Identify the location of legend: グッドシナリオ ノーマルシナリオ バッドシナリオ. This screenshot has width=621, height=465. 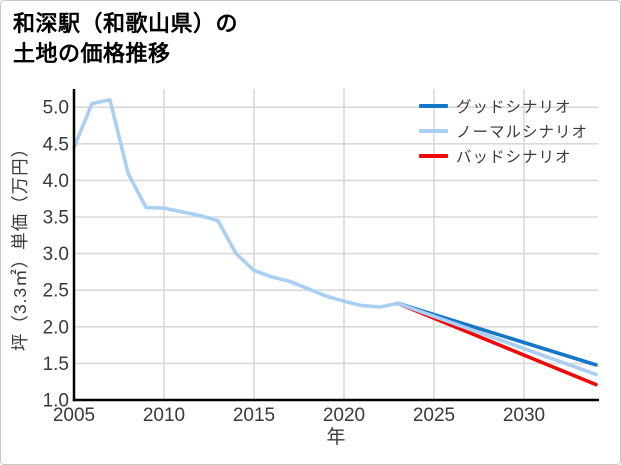
(503, 130).